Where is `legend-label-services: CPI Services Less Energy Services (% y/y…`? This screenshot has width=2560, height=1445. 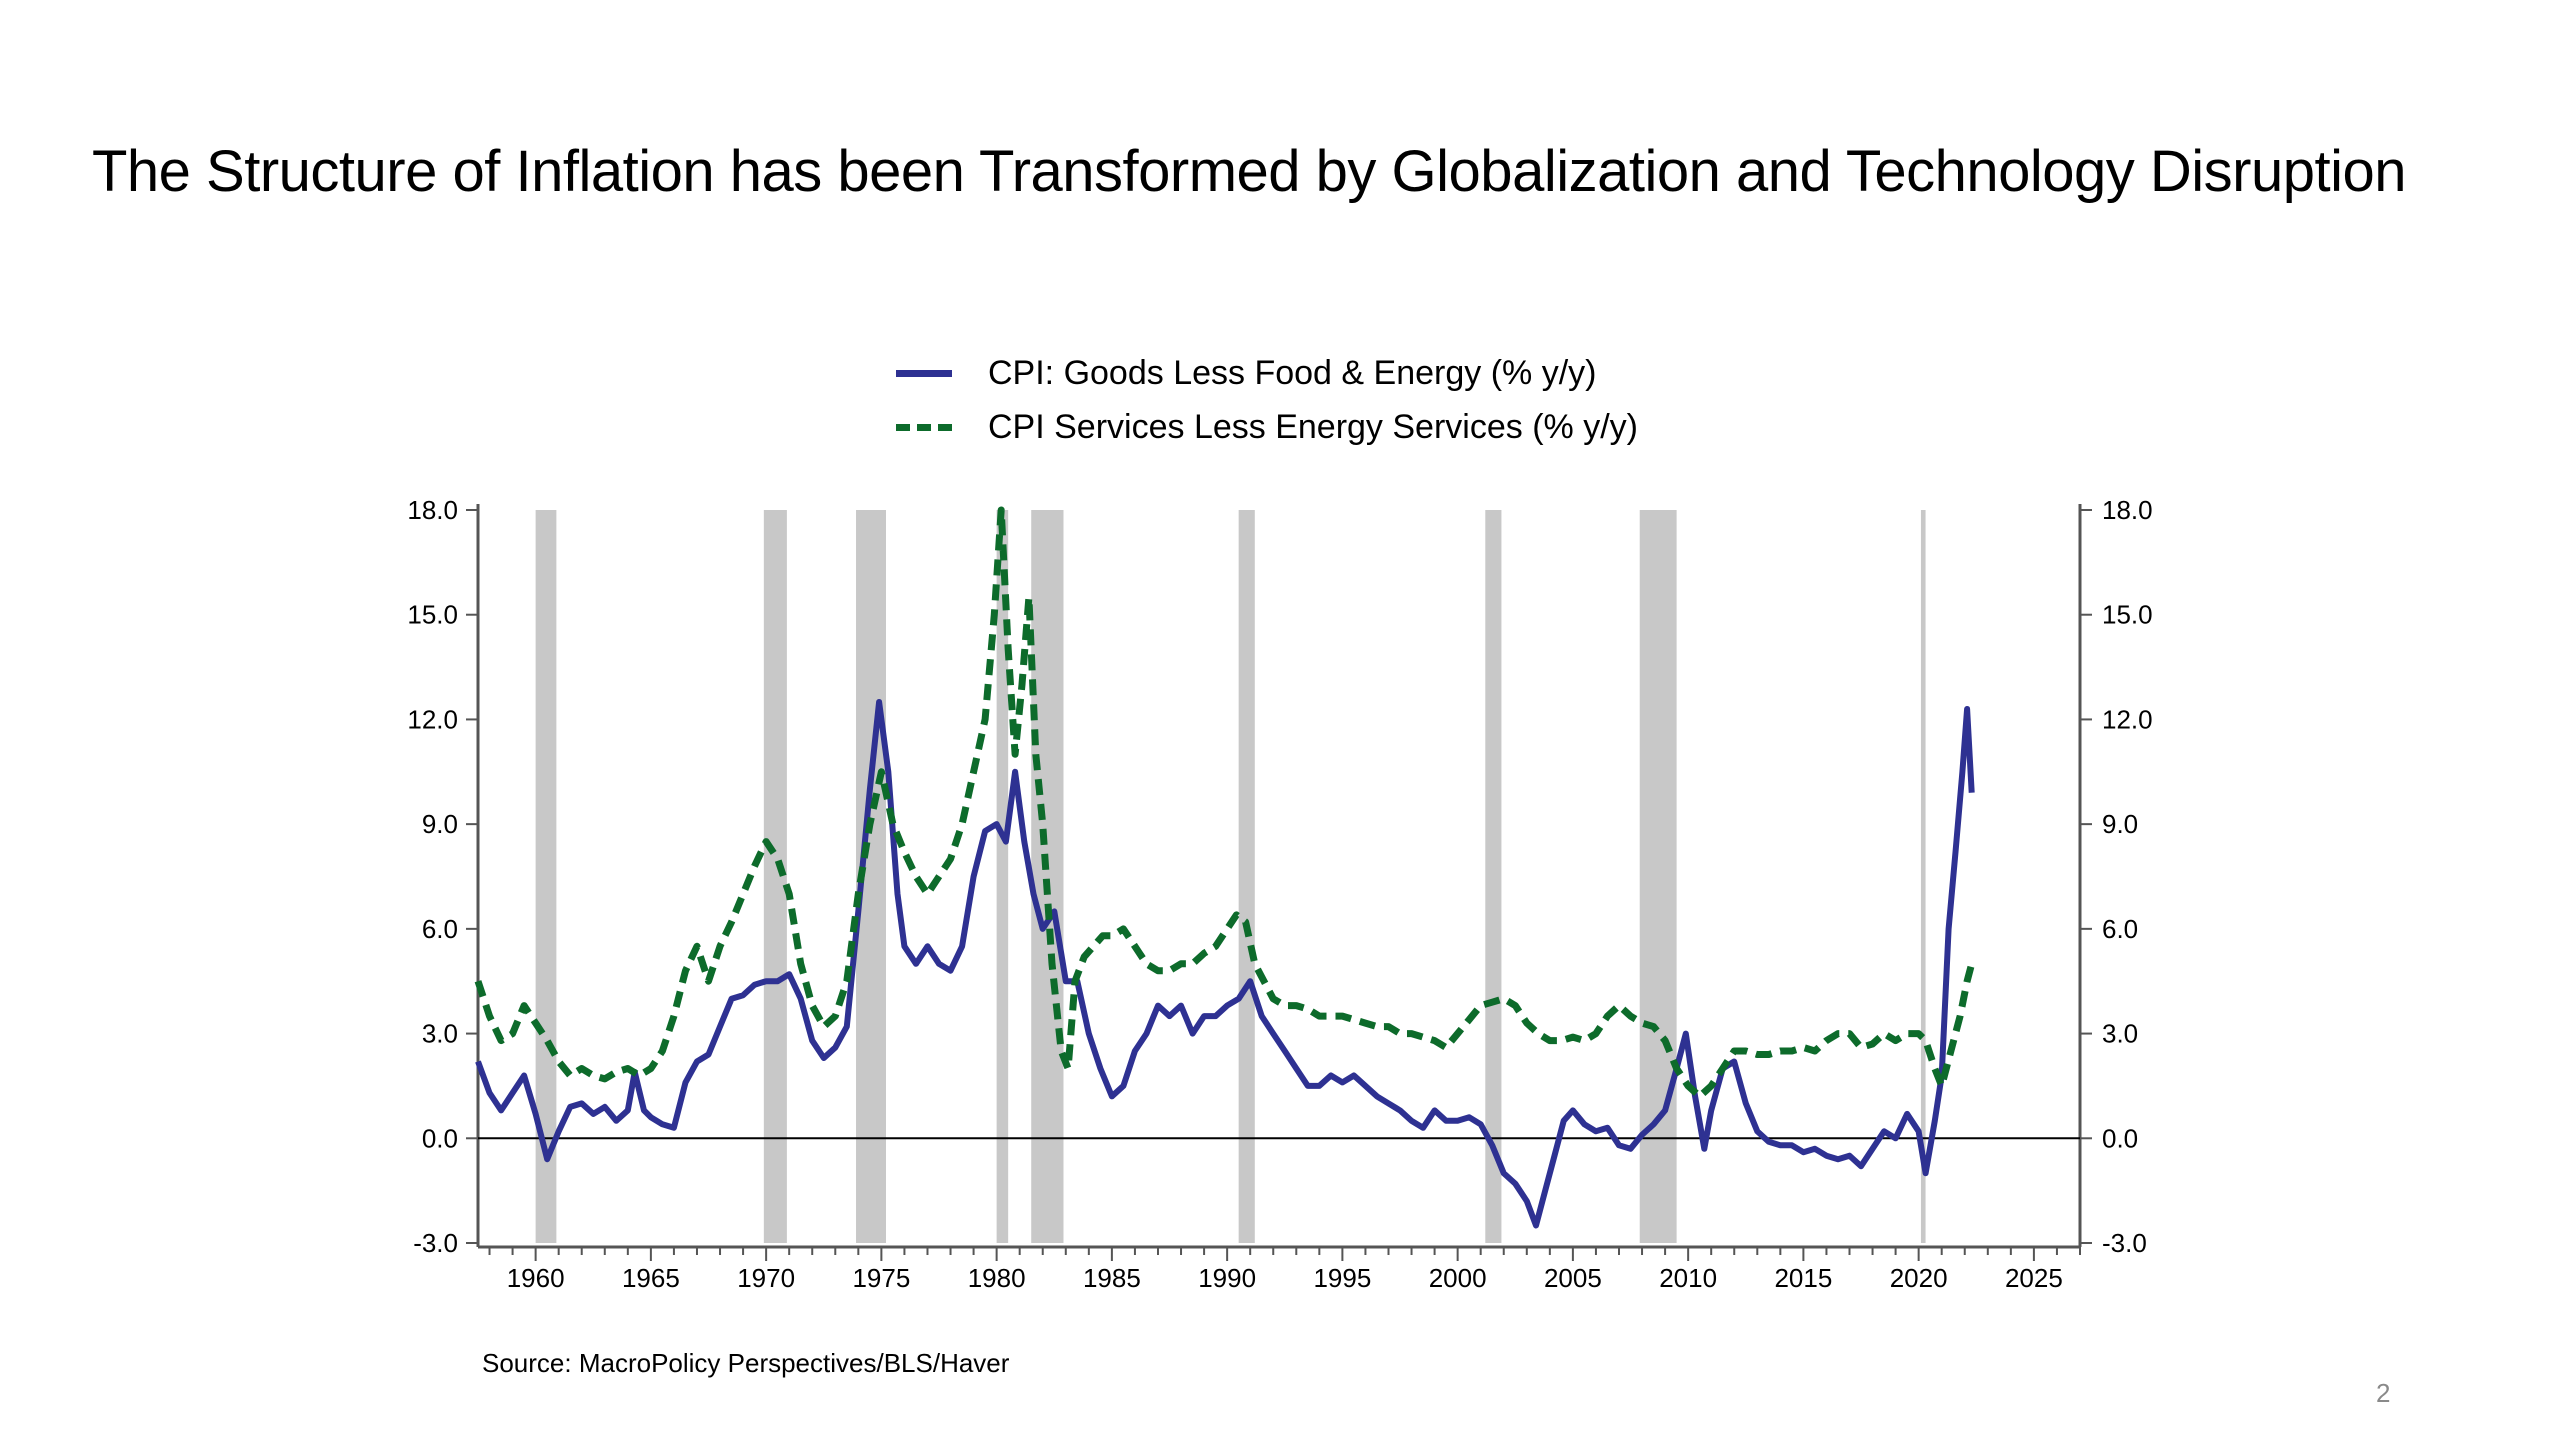
legend-label-services: CPI Services Less Energy Services (% y/y… is located at coordinates (1313, 426).